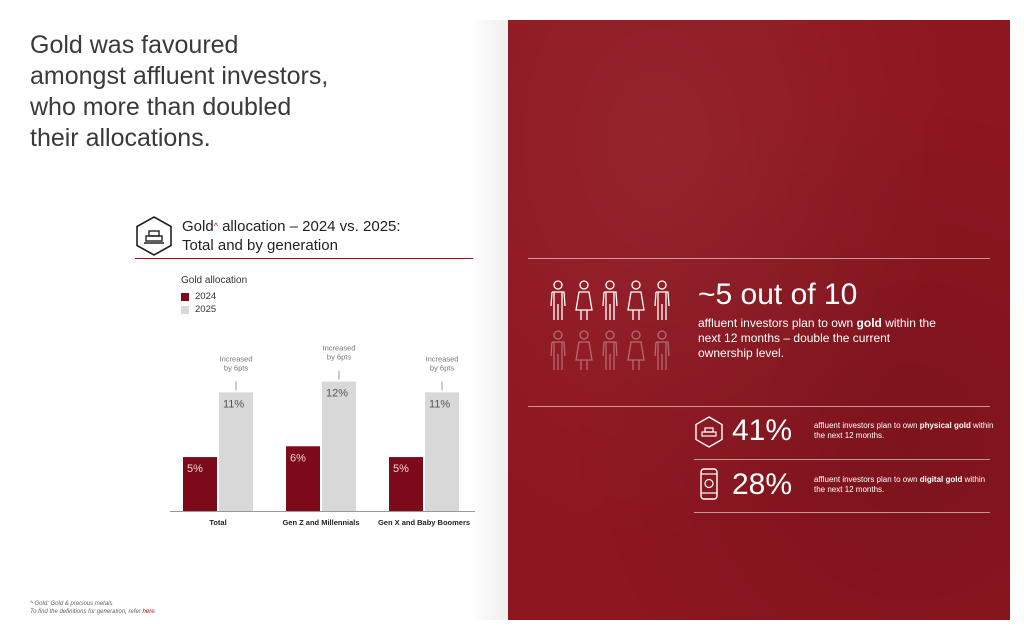  What do you see at coordinates (206, 296) in the screenshot?
I see `legend-label-2024: 2024` at bounding box center [206, 296].